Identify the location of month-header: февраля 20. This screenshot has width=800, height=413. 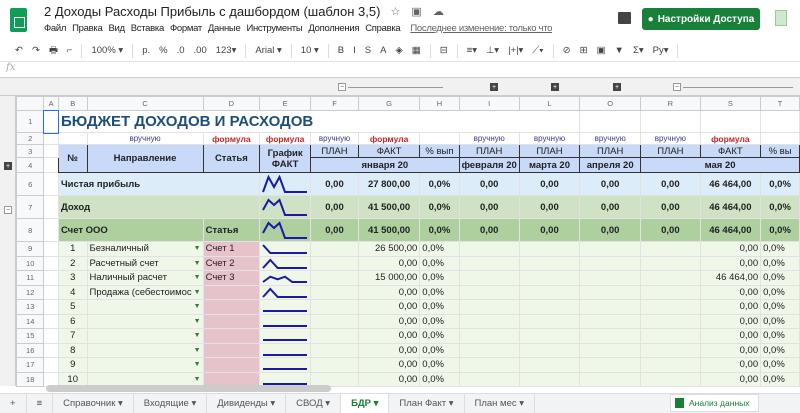
(489, 165).